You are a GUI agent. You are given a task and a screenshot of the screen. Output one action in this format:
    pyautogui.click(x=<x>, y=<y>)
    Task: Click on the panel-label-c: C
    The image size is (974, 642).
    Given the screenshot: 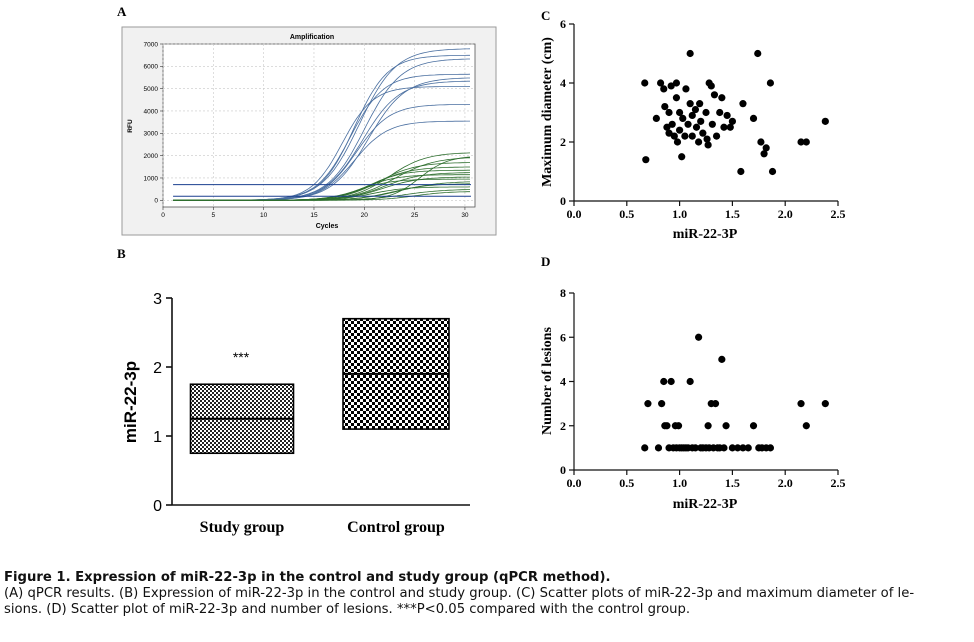 What is the action you would take?
    pyautogui.click(x=545, y=15)
    